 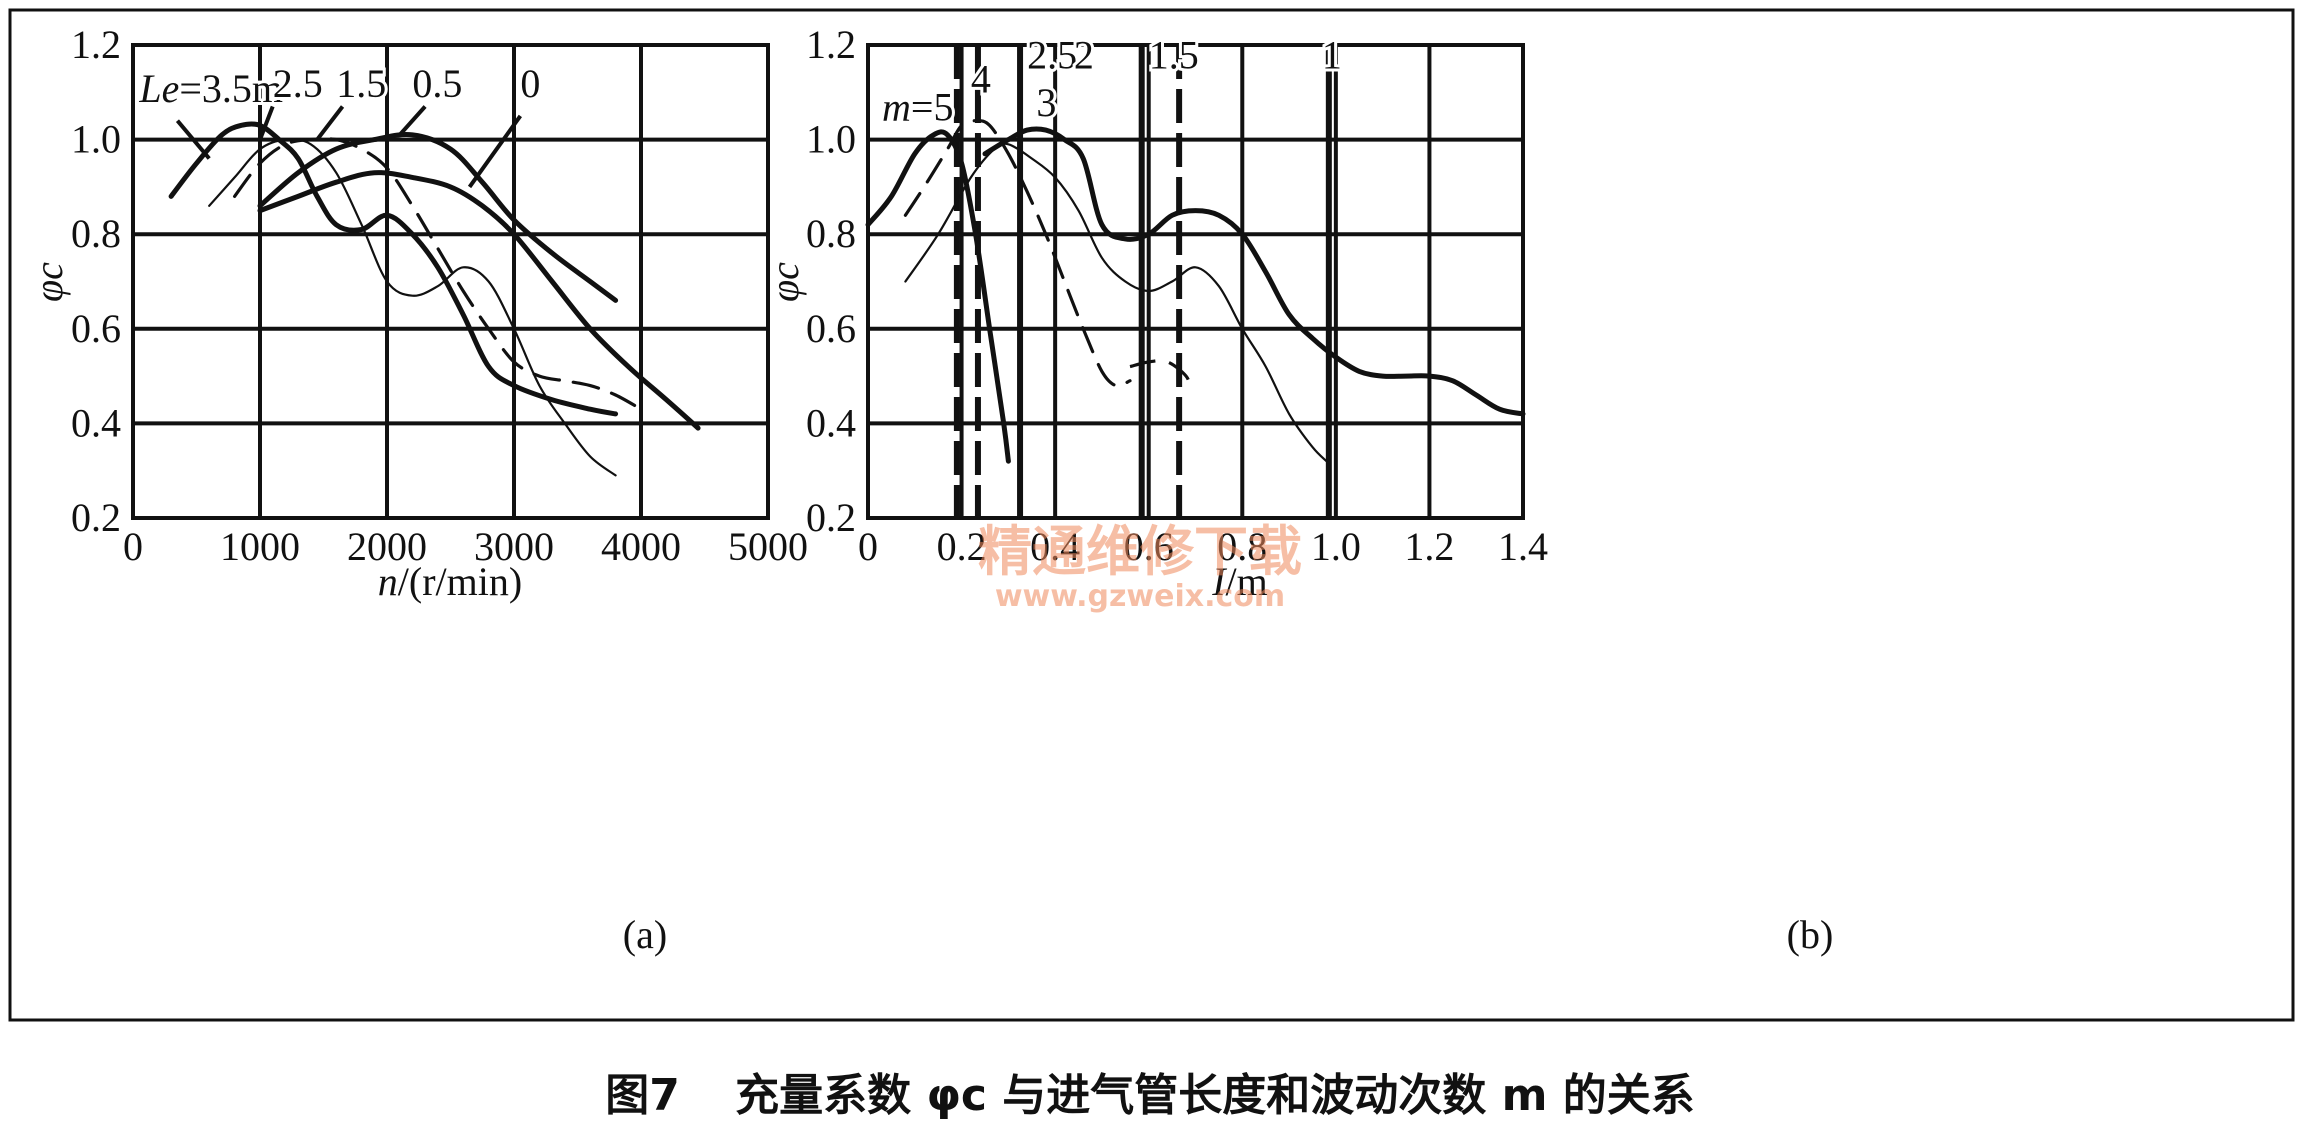 What do you see at coordinates (642, 1095) in the screenshot?
I see `caption-figure-number: 图7` at bounding box center [642, 1095].